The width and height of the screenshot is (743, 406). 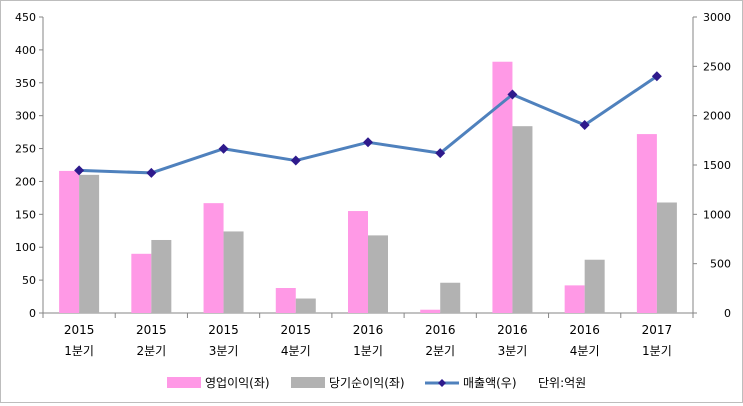 What do you see at coordinates (717, 17) in the screenshot?
I see `y-right-tick-label: 3000` at bounding box center [717, 17].